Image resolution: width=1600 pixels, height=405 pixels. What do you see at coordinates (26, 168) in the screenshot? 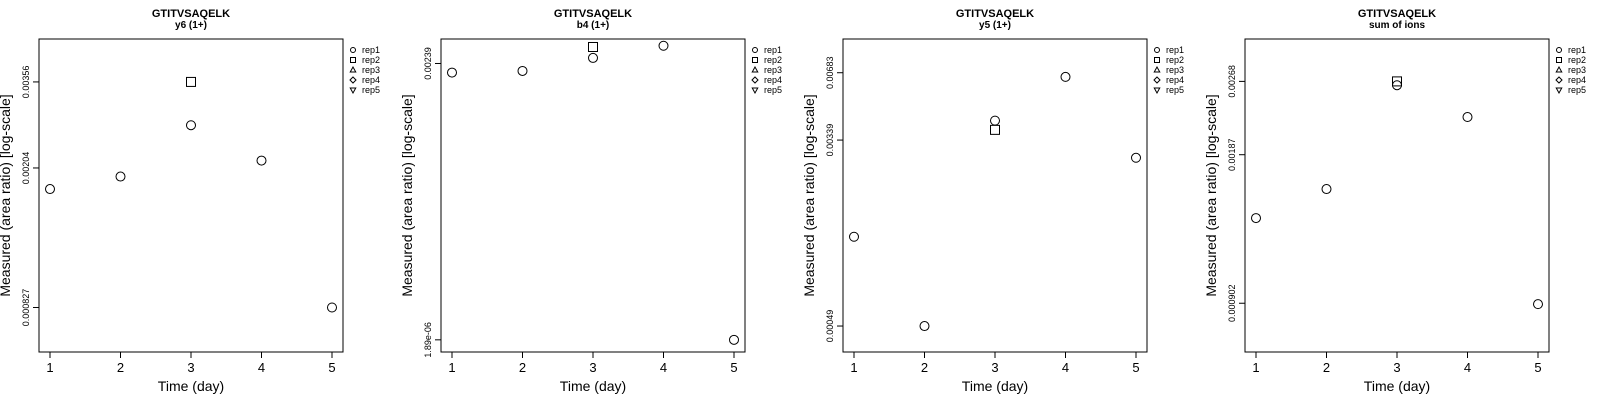
I see `y-tick-label: 0.00204` at bounding box center [26, 168].